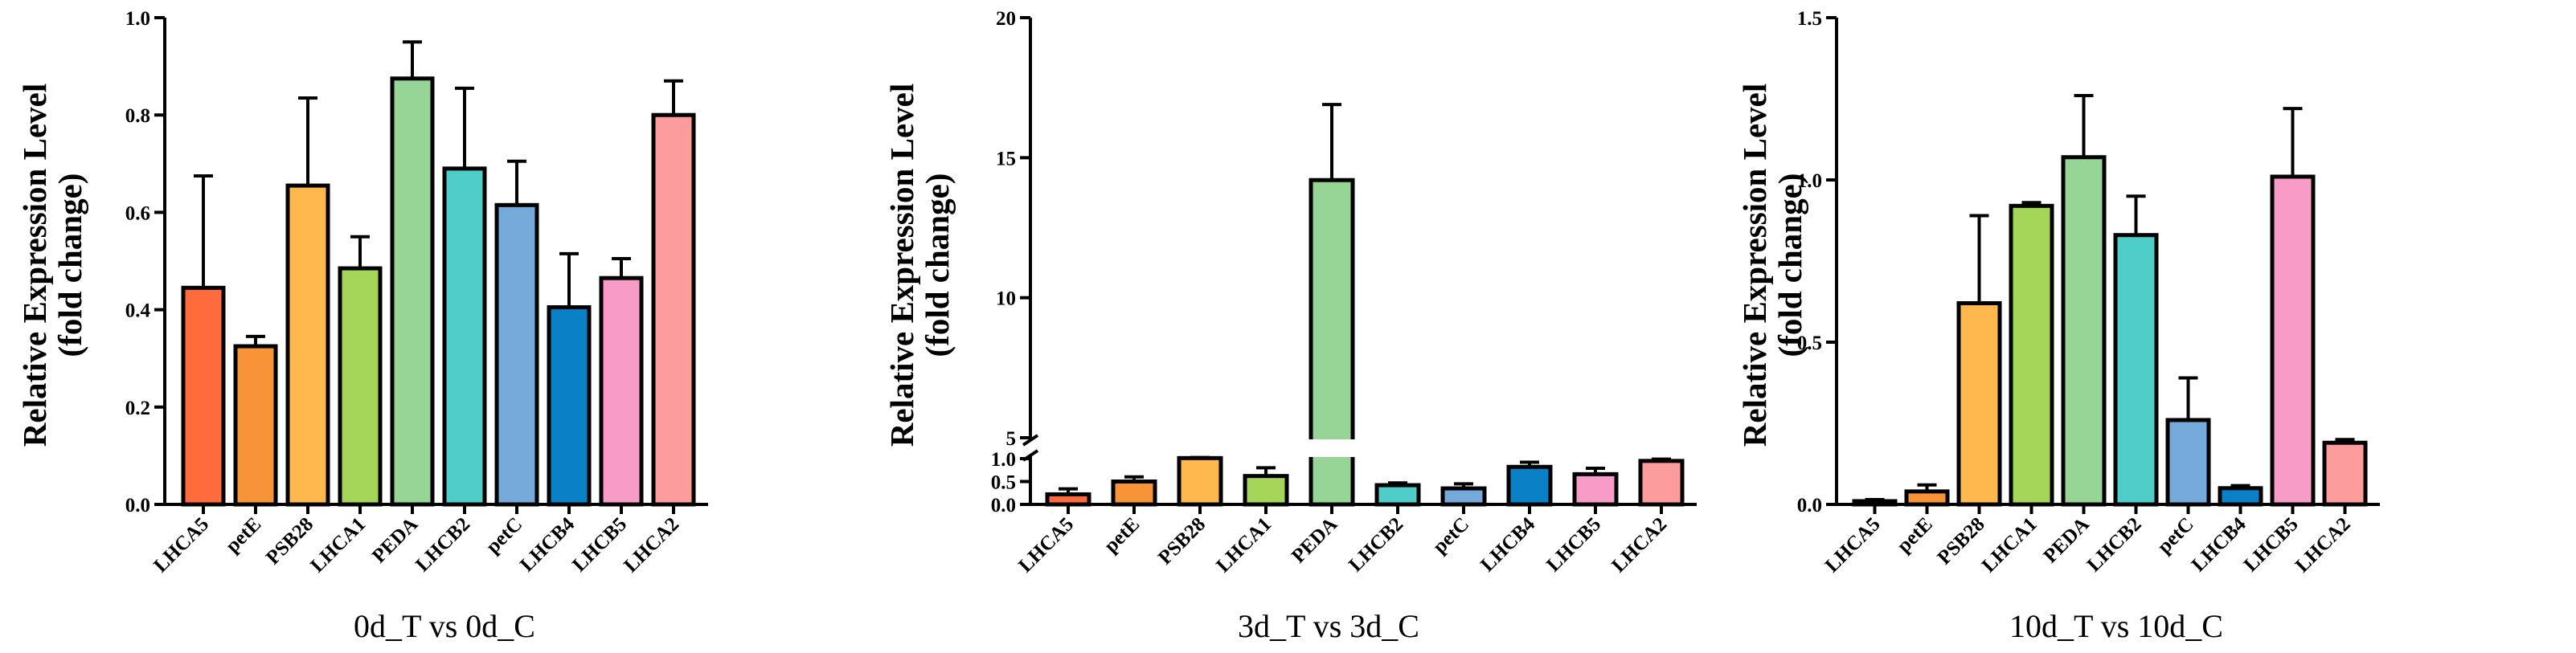 The height and width of the screenshot is (653, 2576). I want to click on y-tick-label: 0.2, so click(137, 408).